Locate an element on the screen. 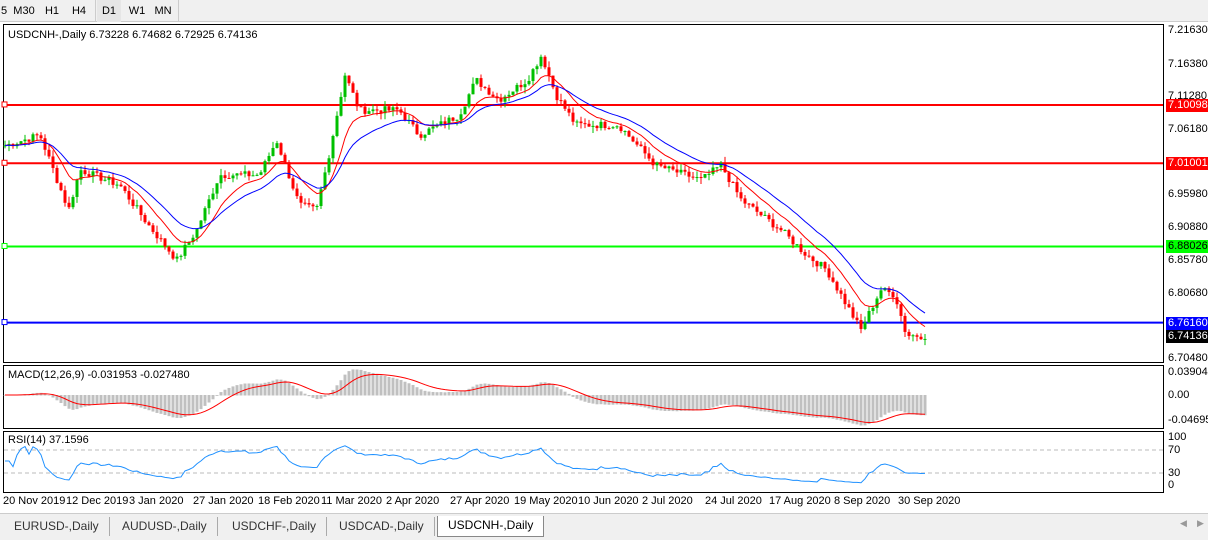 The height and width of the screenshot is (540, 1208). timeframe-m5: 5 is located at coordinates (4, 11).